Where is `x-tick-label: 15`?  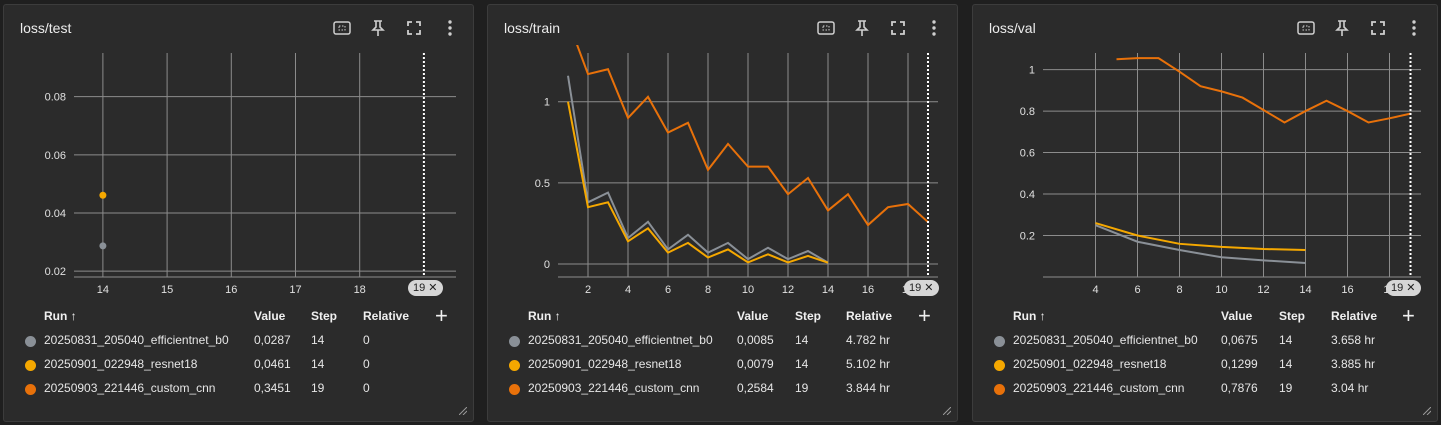 x-tick-label: 15 is located at coordinates (167, 290).